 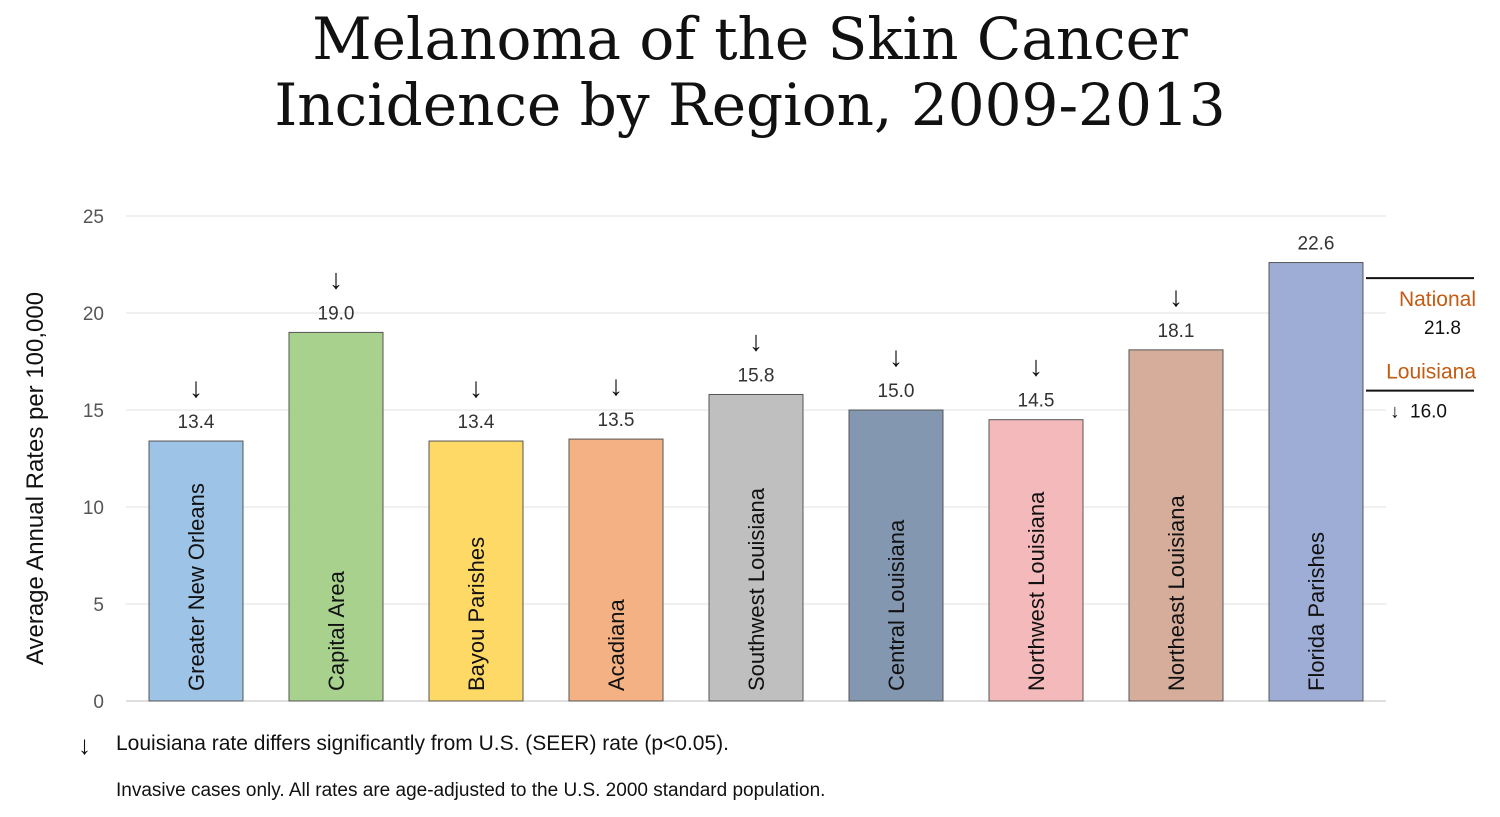 What do you see at coordinates (616, 420) in the screenshot?
I see `data-label: 13.5` at bounding box center [616, 420].